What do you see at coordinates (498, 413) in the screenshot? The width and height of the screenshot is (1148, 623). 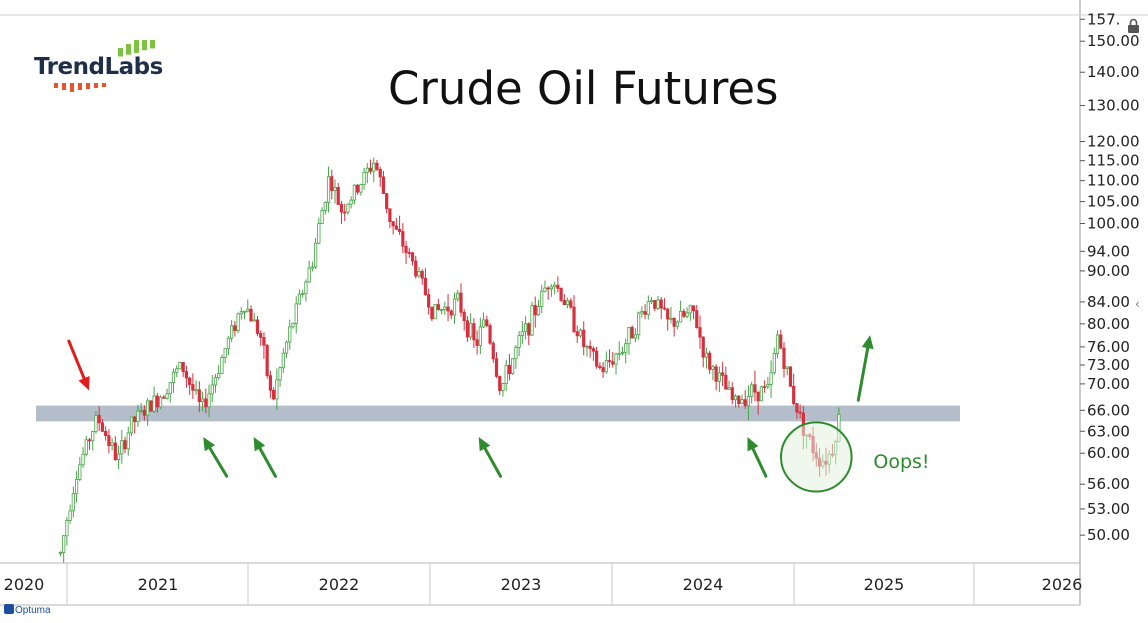 I see `support-band` at bounding box center [498, 413].